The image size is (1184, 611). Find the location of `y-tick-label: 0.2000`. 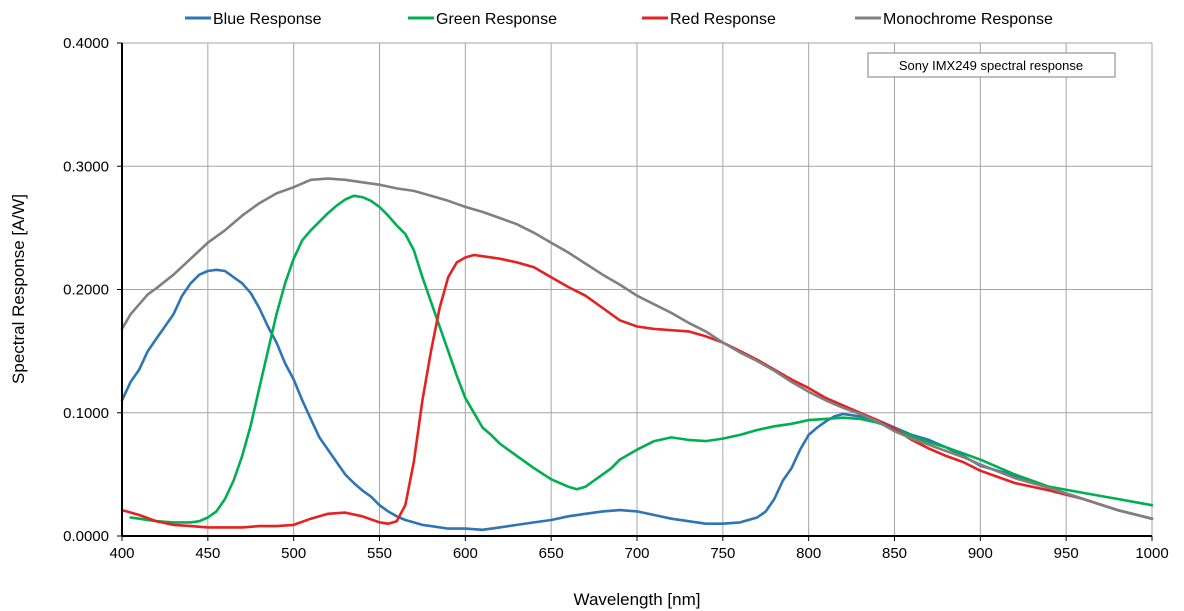

y-tick-label: 0.2000 is located at coordinates (86, 290).